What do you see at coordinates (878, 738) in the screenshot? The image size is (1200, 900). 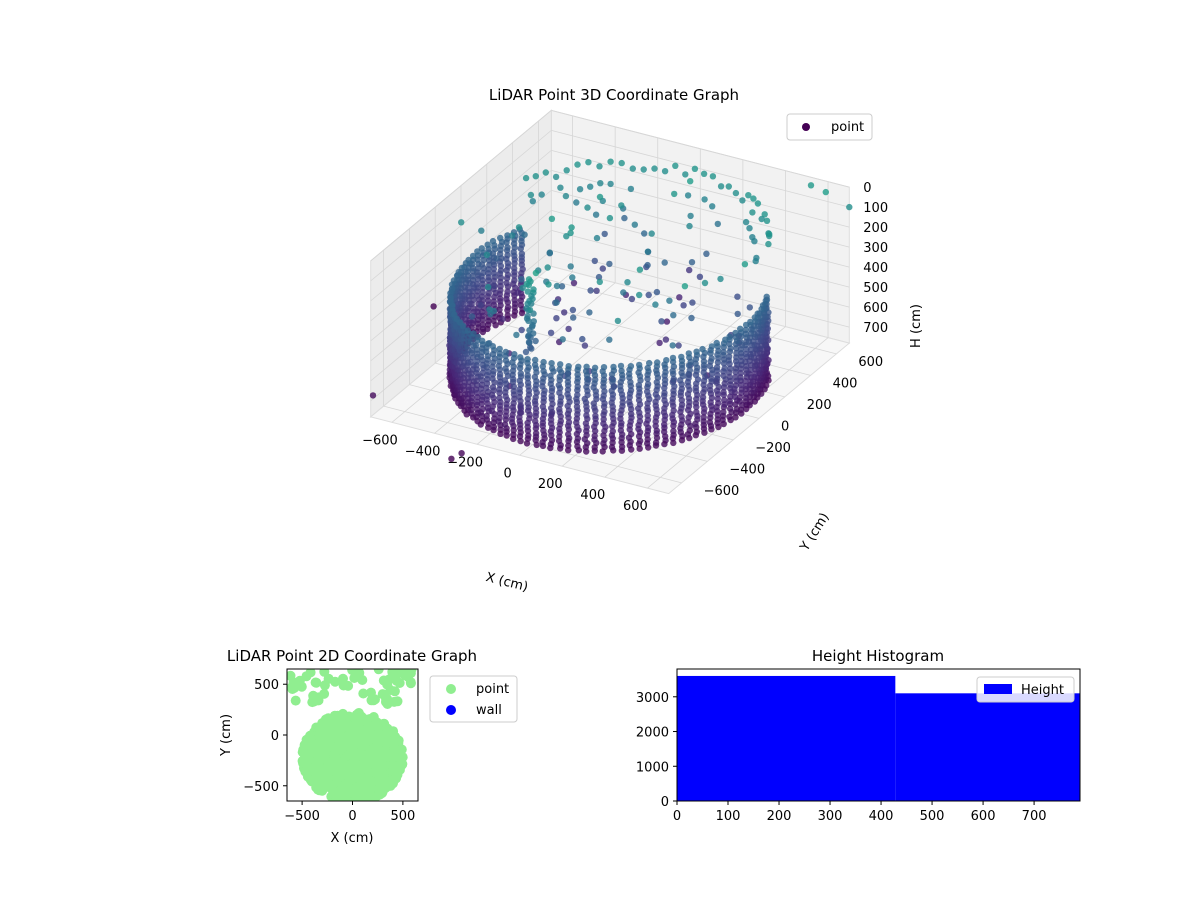 I see `histogram-bars` at bounding box center [878, 738].